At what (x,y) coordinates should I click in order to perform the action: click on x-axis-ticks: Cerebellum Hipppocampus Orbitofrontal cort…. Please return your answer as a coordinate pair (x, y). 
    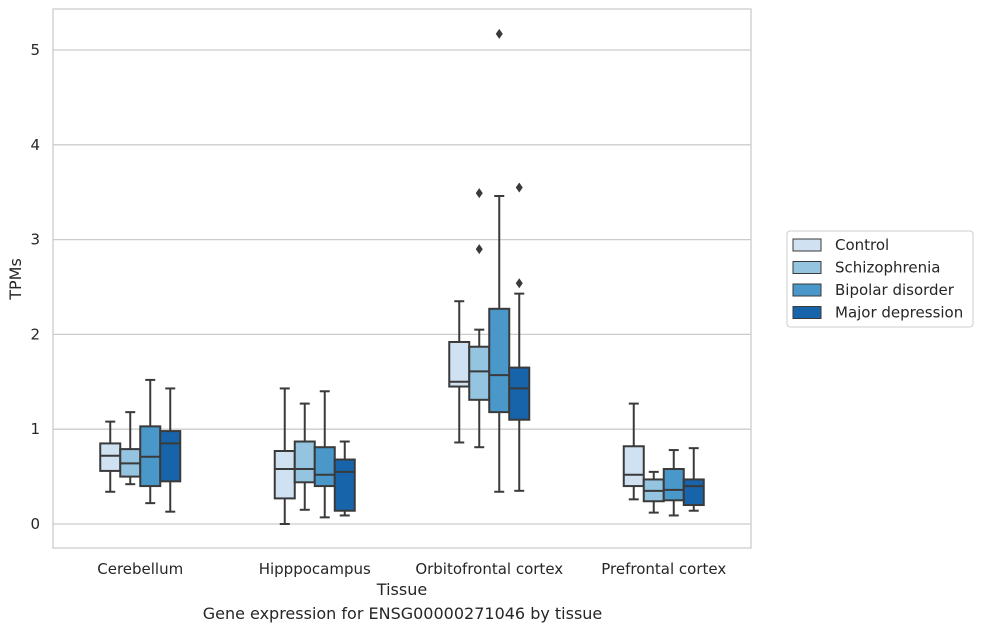
    Looking at the image, I should click on (411, 569).